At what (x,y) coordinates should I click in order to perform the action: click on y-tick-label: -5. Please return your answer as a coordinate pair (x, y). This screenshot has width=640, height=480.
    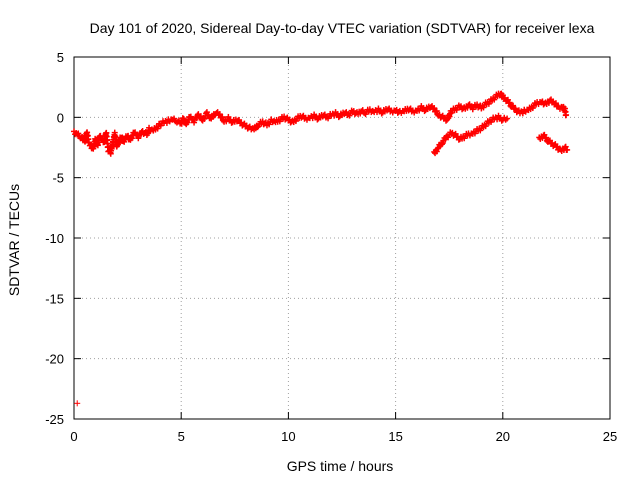
    Looking at the image, I should click on (58, 178).